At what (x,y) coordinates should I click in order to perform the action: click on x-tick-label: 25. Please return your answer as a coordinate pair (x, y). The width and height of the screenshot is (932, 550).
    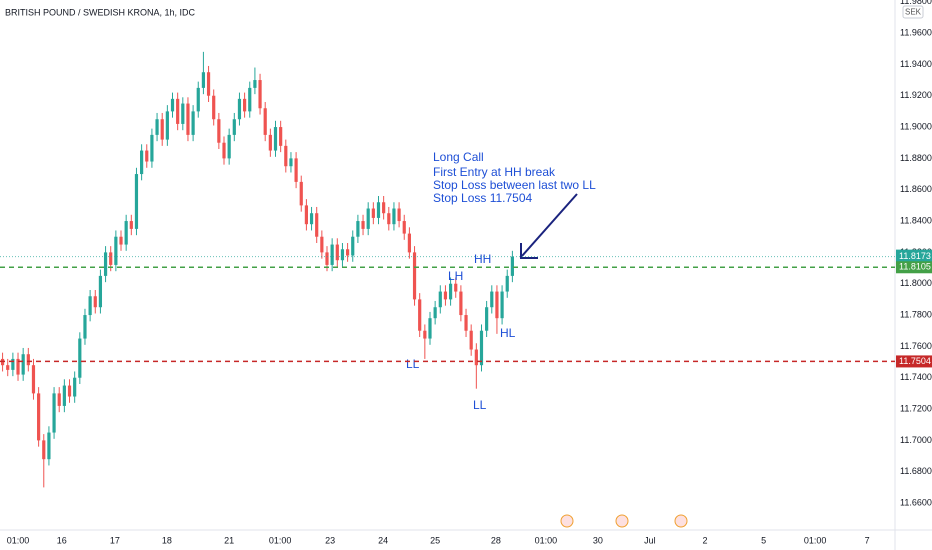
    Looking at the image, I should click on (435, 540).